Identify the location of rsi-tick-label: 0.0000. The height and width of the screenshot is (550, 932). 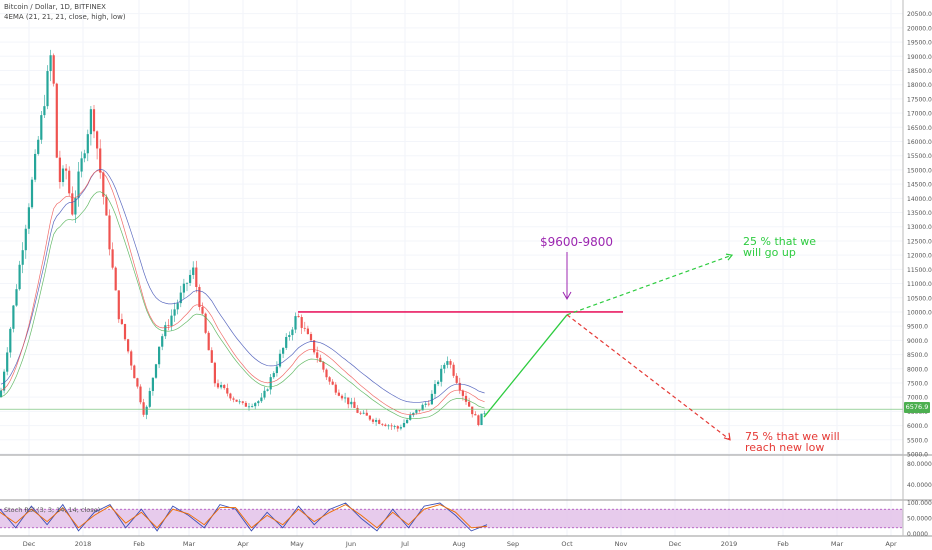
(917, 534).